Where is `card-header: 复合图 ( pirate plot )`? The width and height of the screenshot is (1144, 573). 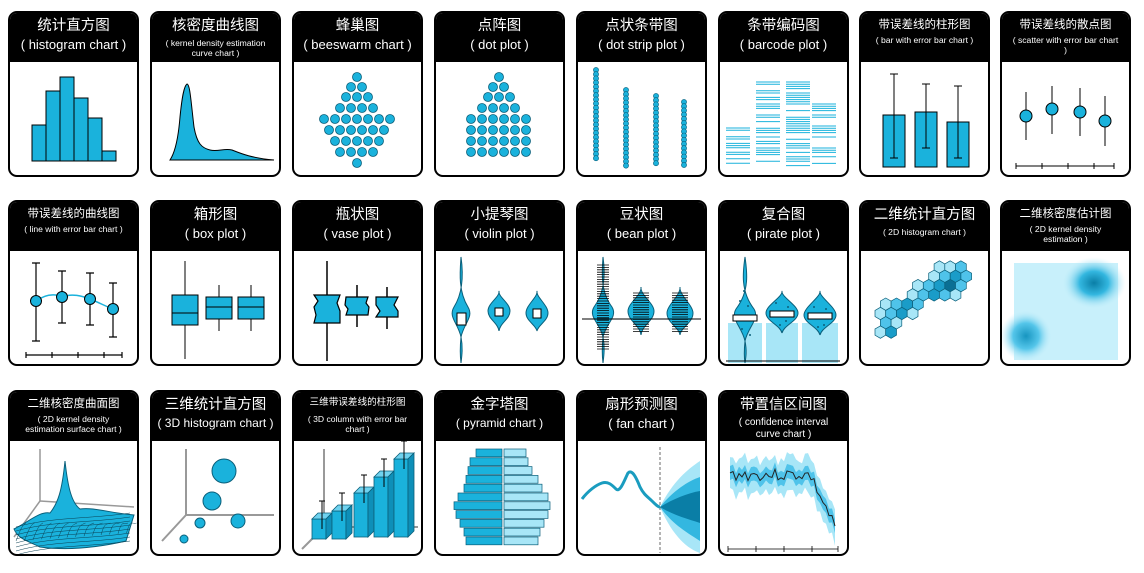
card-header: 复合图 ( pirate plot ) is located at coordinates (783, 226).